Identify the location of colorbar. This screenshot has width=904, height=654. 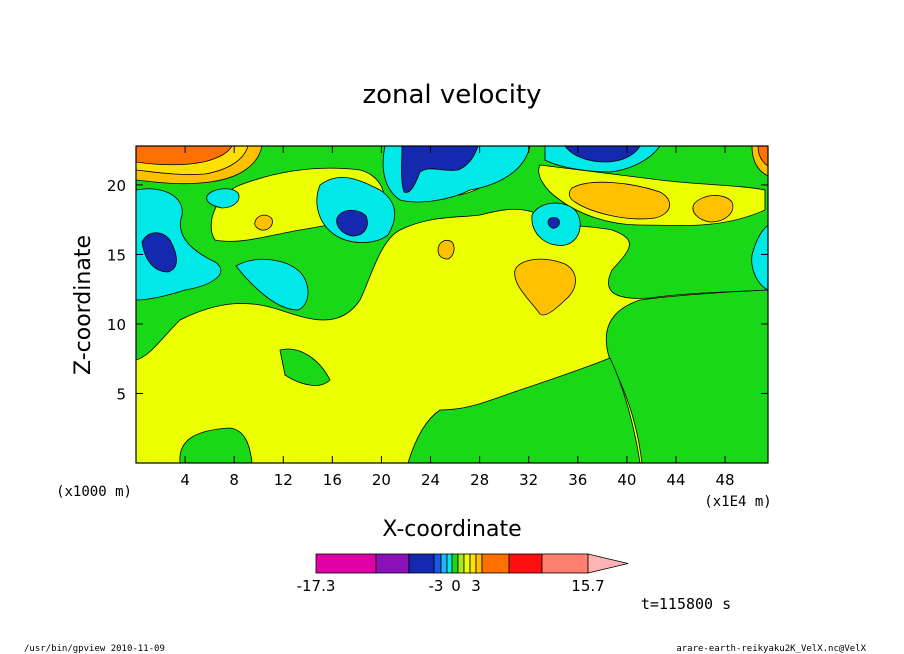
(472, 563).